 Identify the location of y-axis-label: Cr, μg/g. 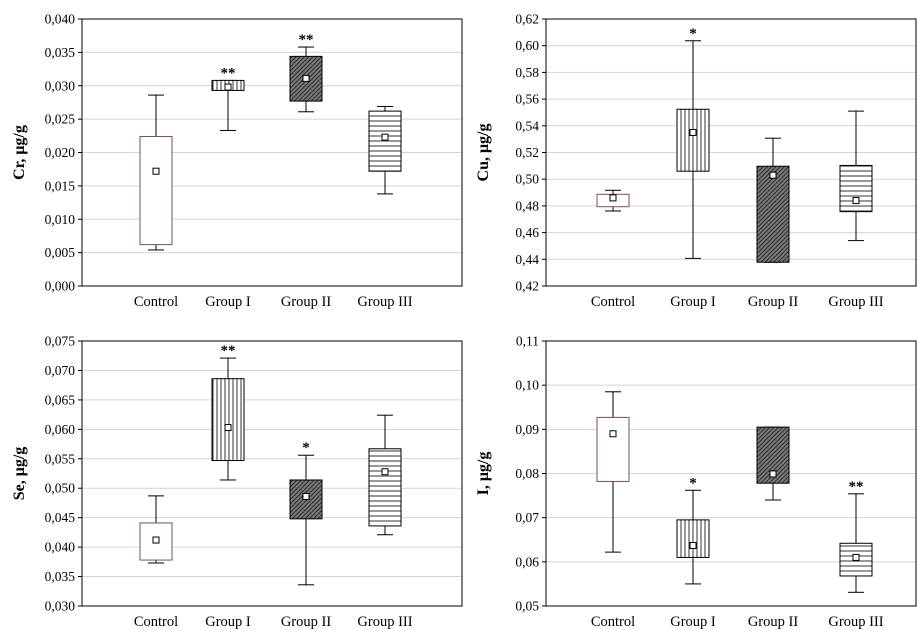
(19, 152).